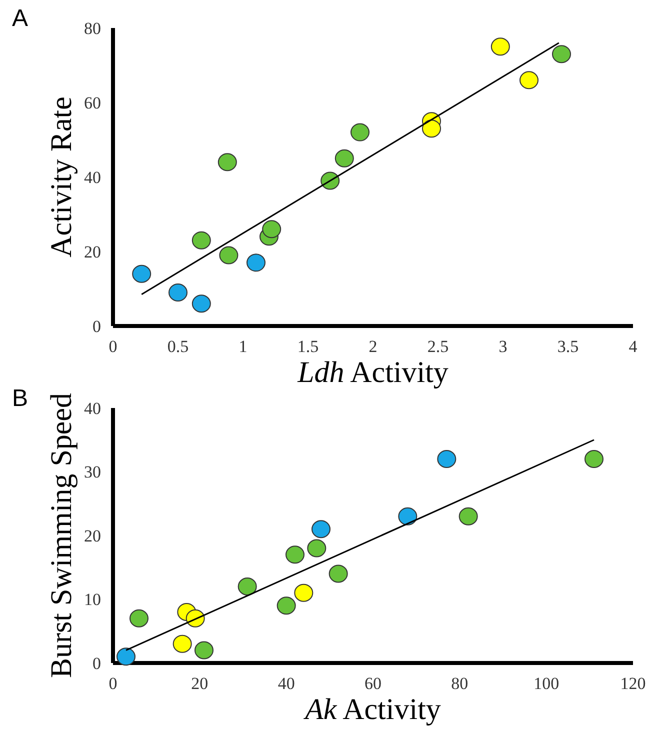 Image resolution: width=666 pixels, height=743 pixels. I want to click on y-tick-label: 10, so click(92, 600).